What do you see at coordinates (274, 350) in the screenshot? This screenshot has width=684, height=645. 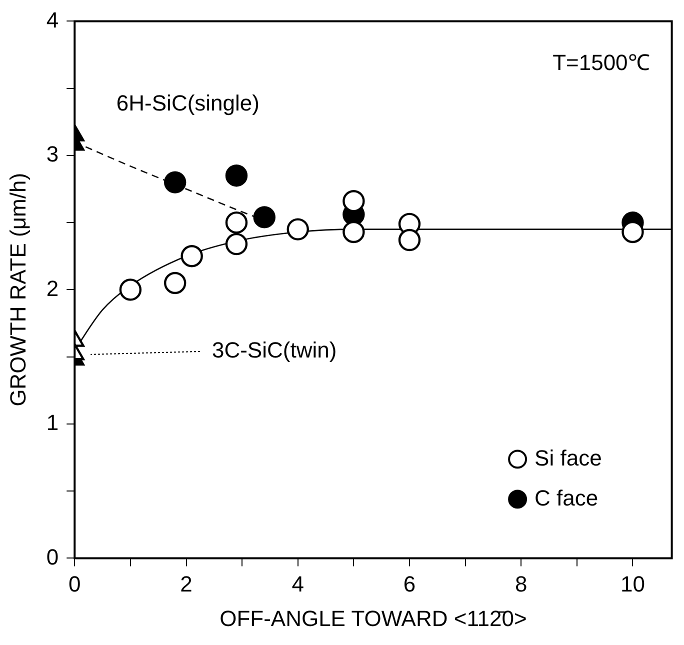 I see `annotation: 3C-SiC(twin)` at bounding box center [274, 350].